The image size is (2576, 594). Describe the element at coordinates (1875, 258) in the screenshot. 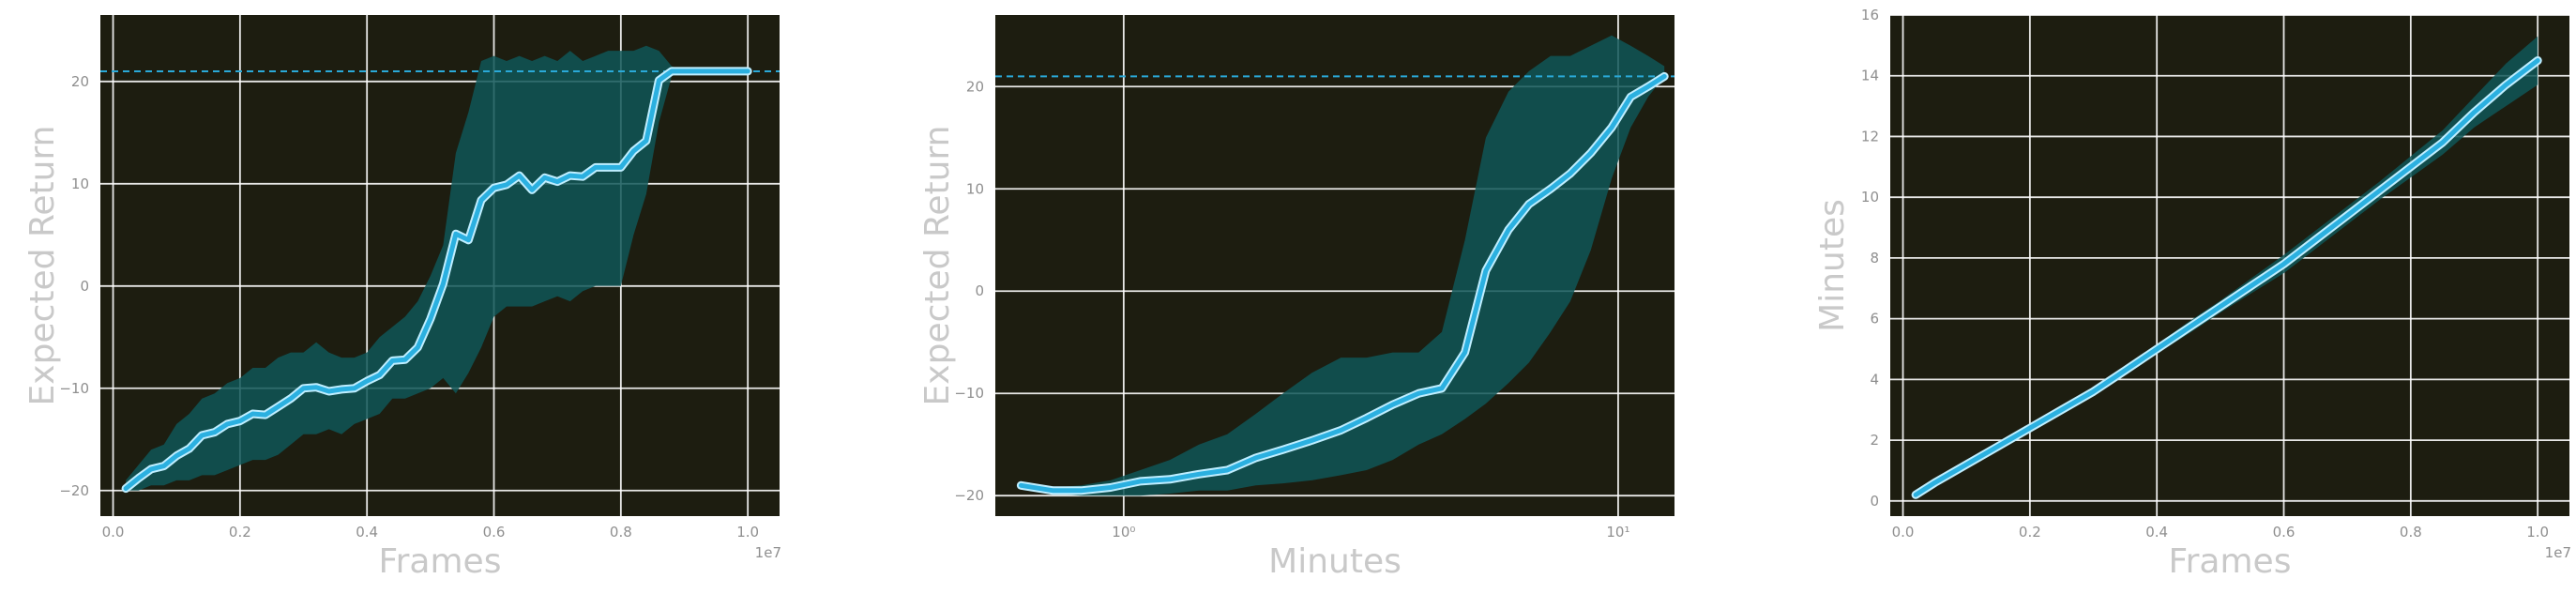

I see `y-tick-label: 8` at that location.